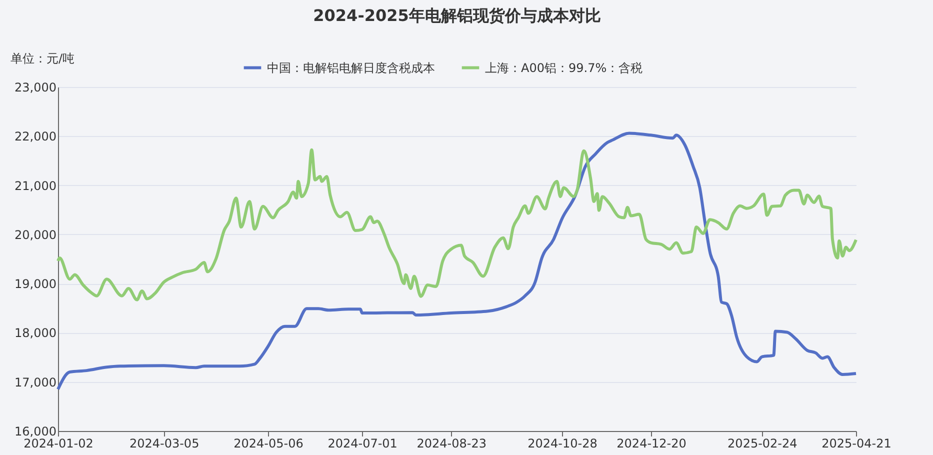 This screenshot has width=933, height=455. Describe the element at coordinates (351, 67) in the screenshot. I see `legend-label: 中国：电解铝电解日度含税成本` at that location.